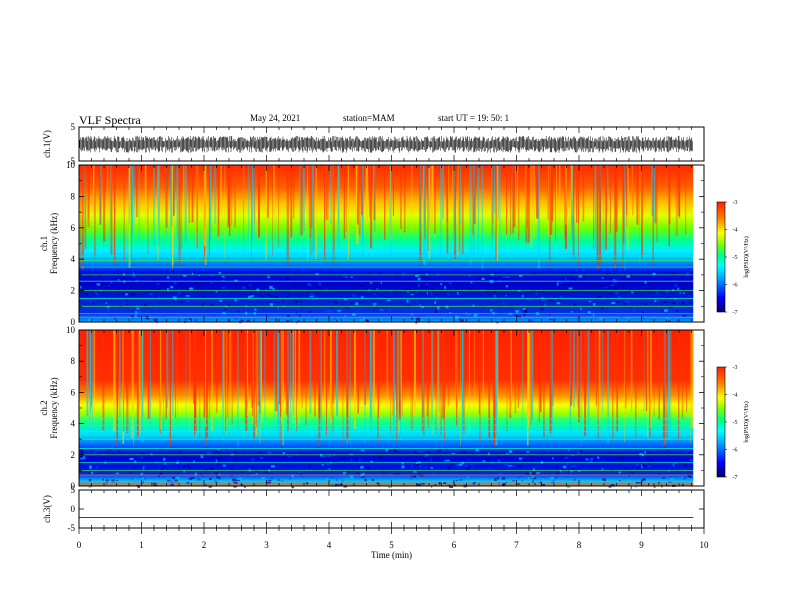  Describe the element at coordinates (735, 258) in the screenshot. I see `colorbar-tick-label: -5` at that location.